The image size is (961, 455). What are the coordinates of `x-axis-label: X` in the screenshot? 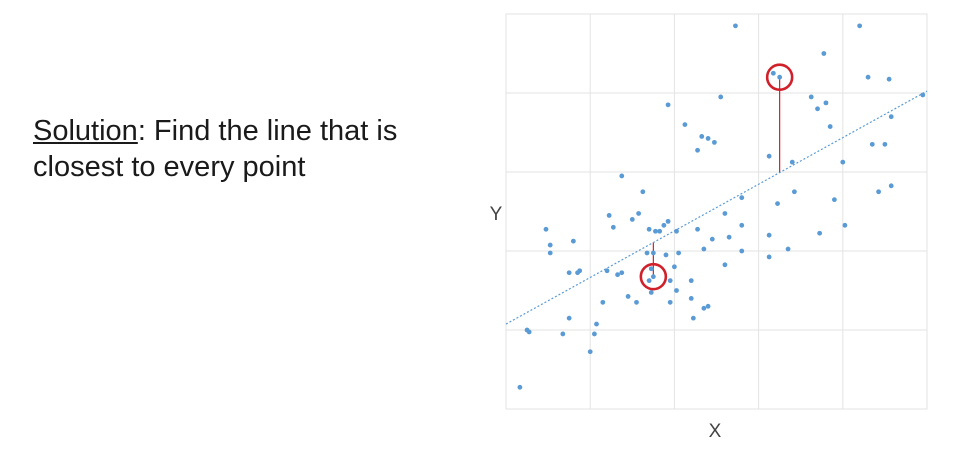 It's located at (715, 431).